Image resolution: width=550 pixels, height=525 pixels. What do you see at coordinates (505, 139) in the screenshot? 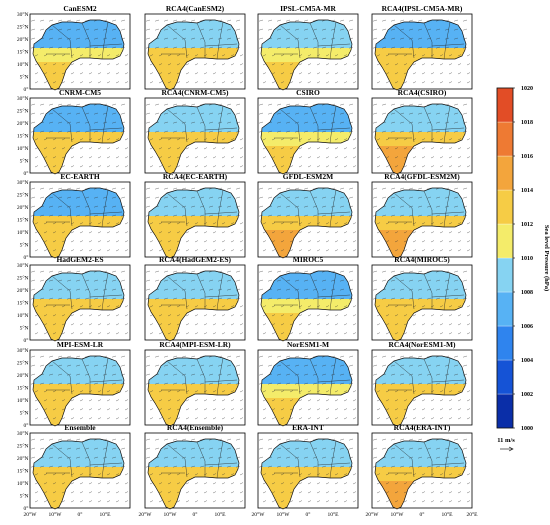
I see `colorbar-segment` at bounding box center [505, 139].